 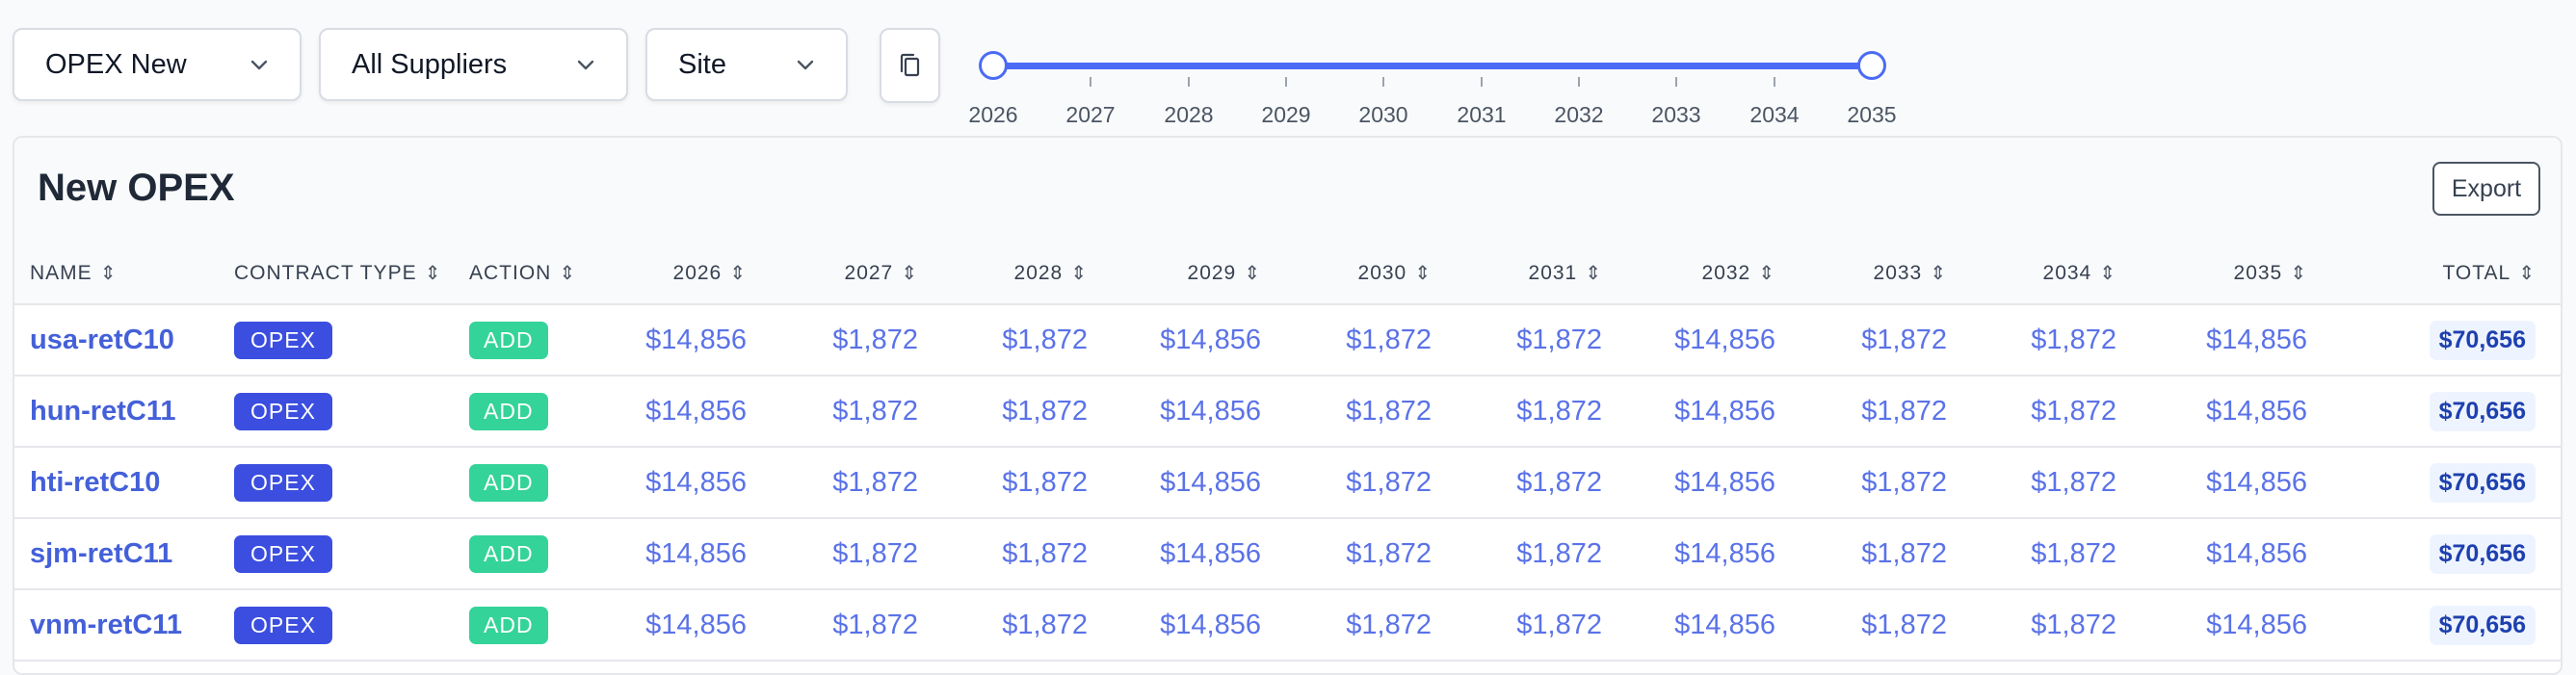 What do you see at coordinates (95, 482) in the screenshot?
I see `row-name-link: hti-retC10` at bounding box center [95, 482].